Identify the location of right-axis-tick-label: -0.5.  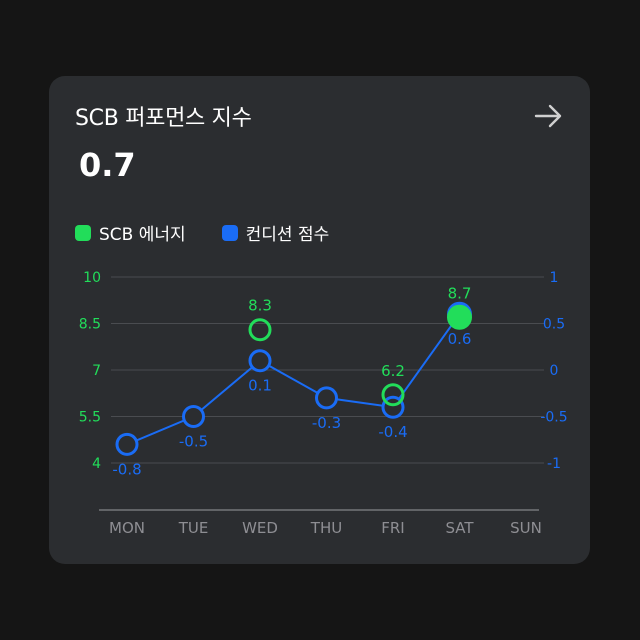
(553, 418).